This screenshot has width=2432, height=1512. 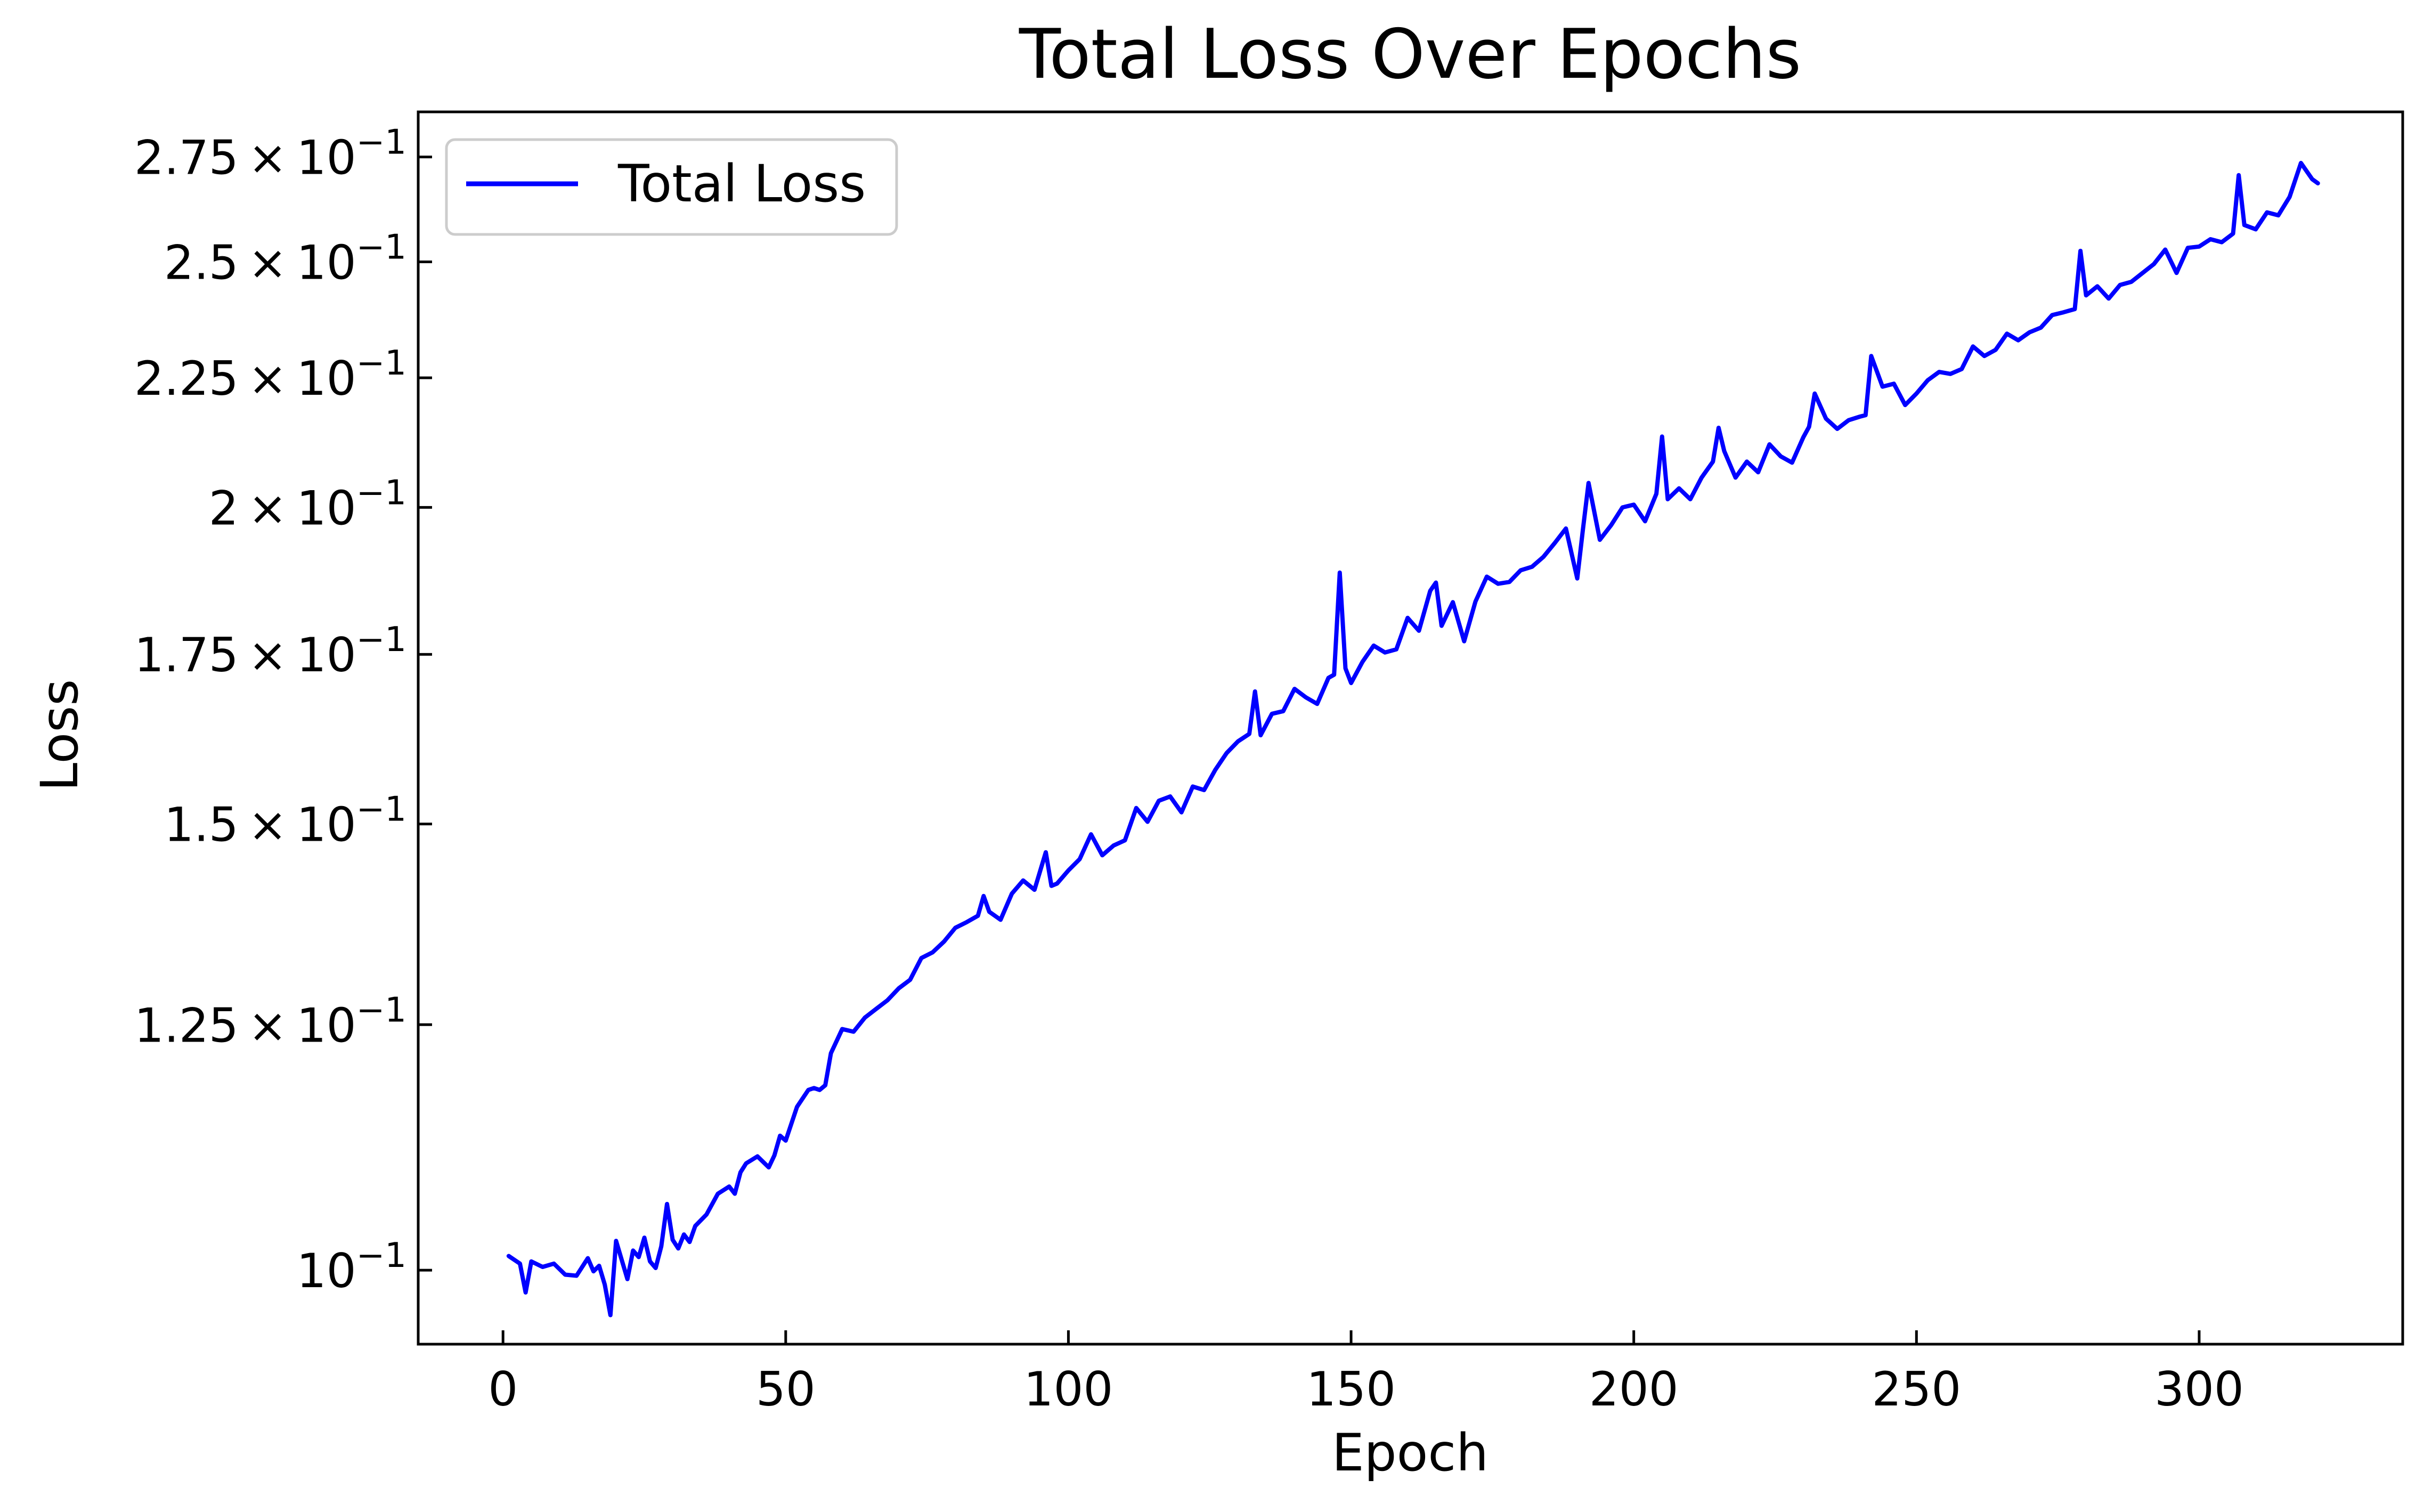 What do you see at coordinates (786, 1389) in the screenshot?
I see `x-tick-label: 50` at bounding box center [786, 1389].